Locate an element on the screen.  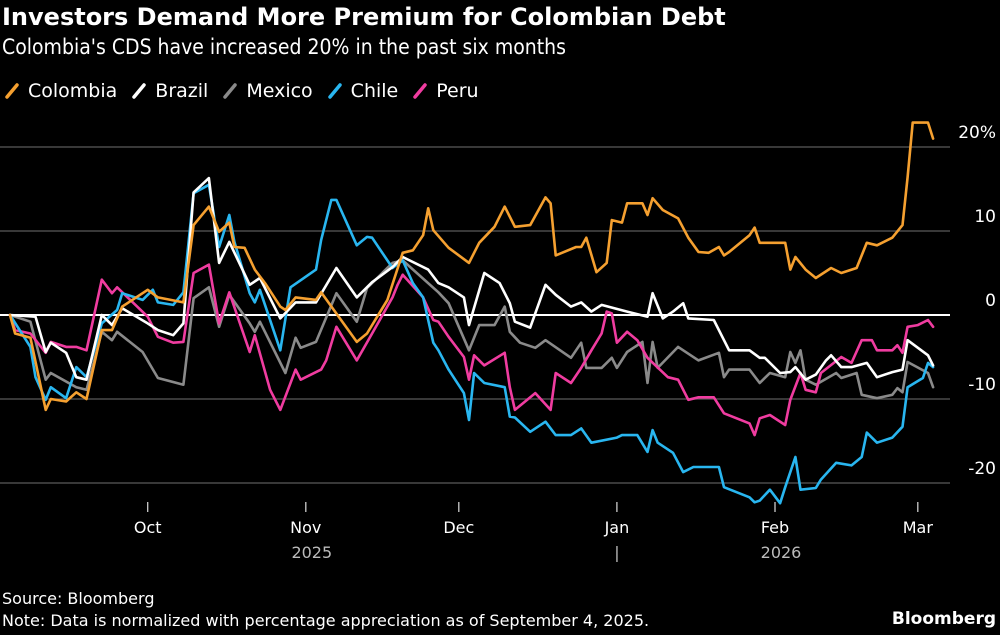
x-tick-label: Nov is located at coordinates (305, 527).